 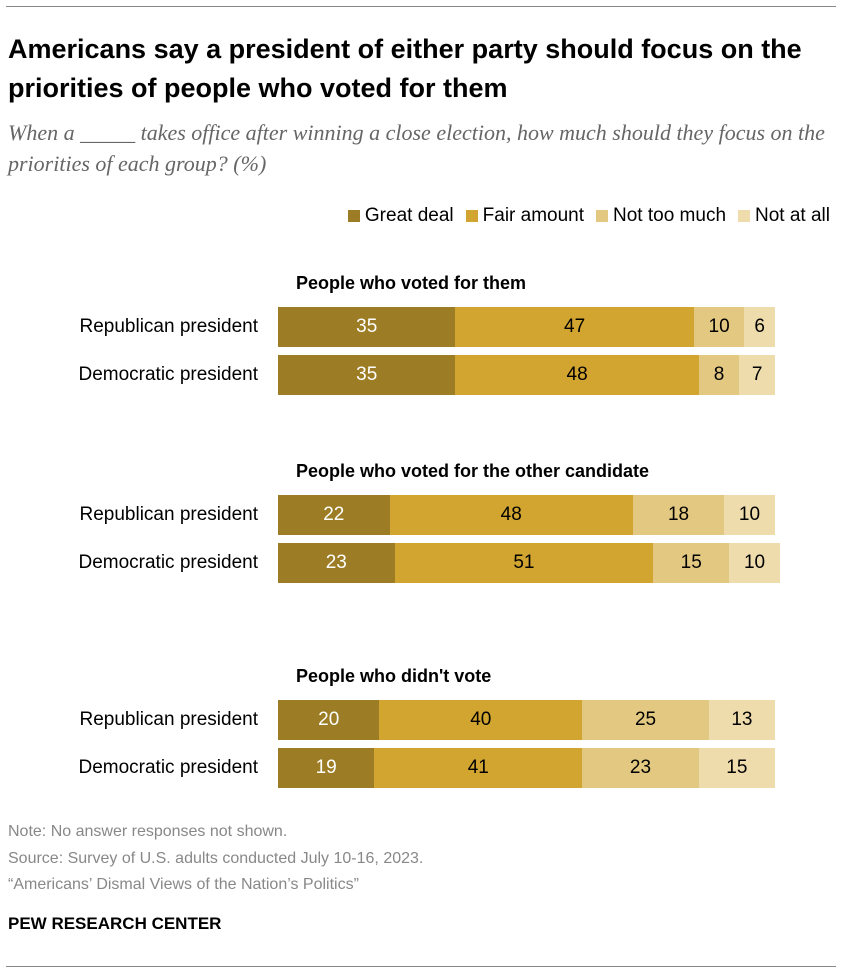 I want to click on data-label: 22, so click(x=334, y=514).